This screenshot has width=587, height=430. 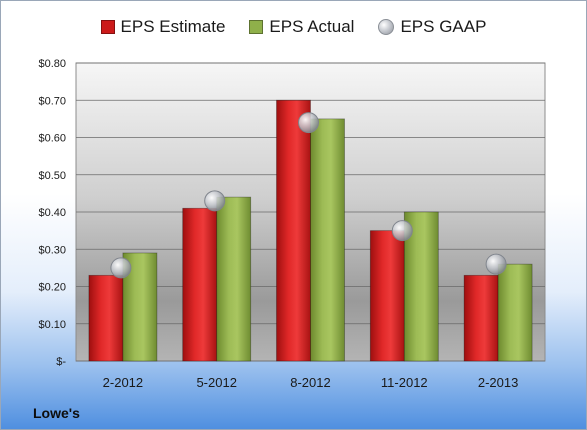 What do you see at coordinates (386, 27) in the screenshot?
I see `legend-swatch-gaap` at bounding box center [386, 27].